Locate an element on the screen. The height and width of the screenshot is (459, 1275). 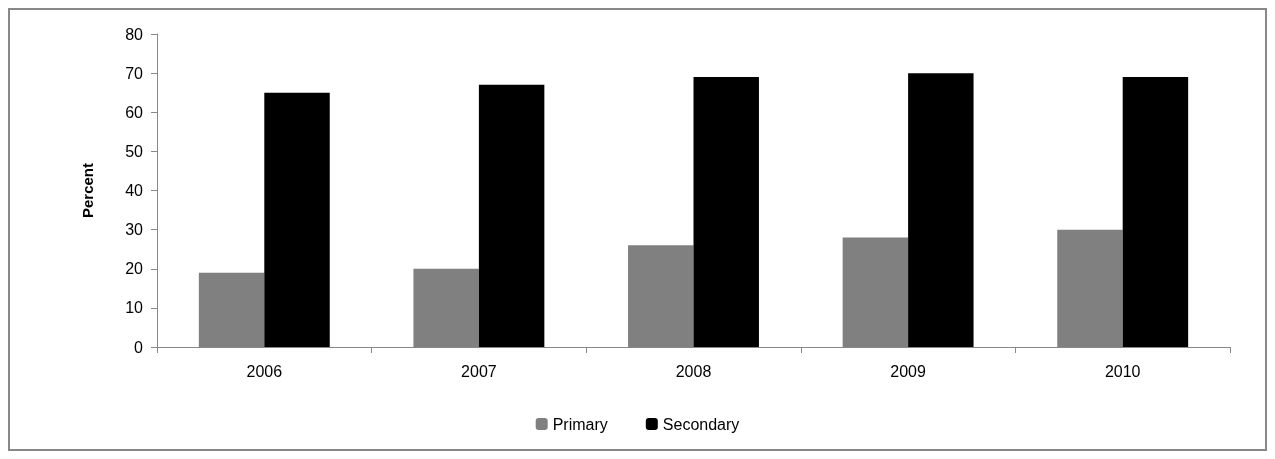
x-tick-label: 2007 is located at coordinates (479, 371).